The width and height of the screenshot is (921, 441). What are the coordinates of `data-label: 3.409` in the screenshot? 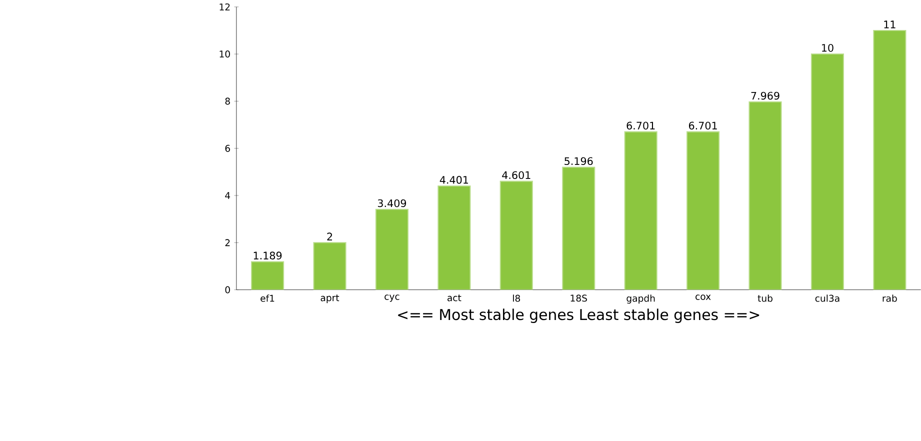 It's located at (392, 203).